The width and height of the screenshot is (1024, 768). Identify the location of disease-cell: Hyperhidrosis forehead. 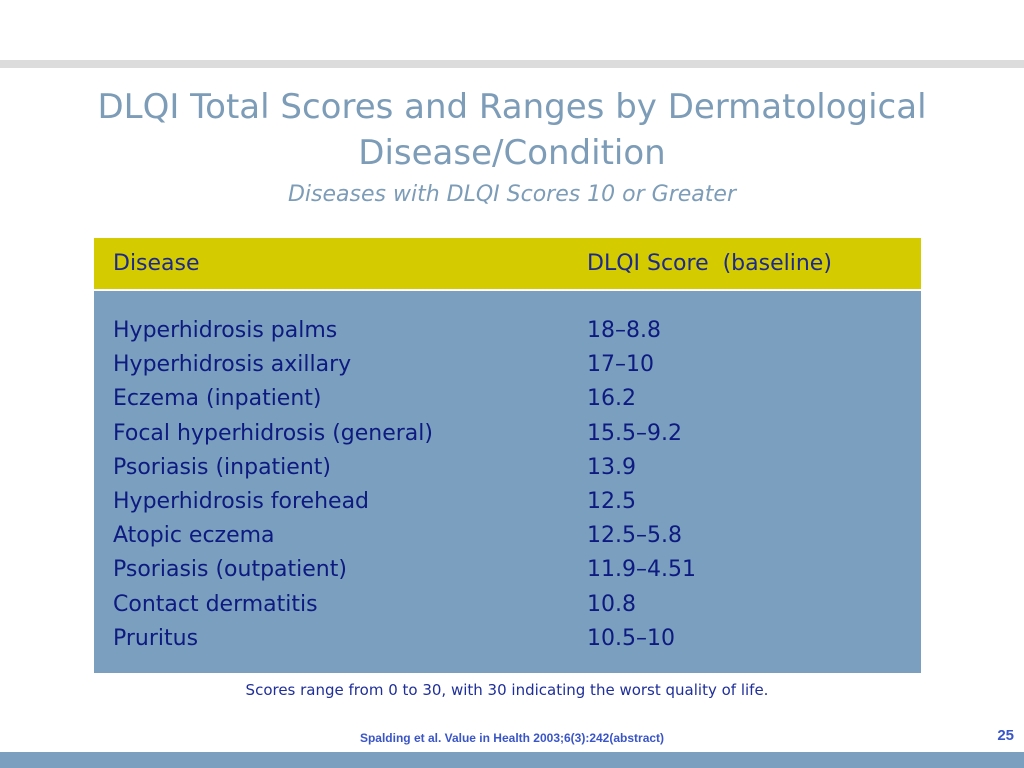
(241, 501).